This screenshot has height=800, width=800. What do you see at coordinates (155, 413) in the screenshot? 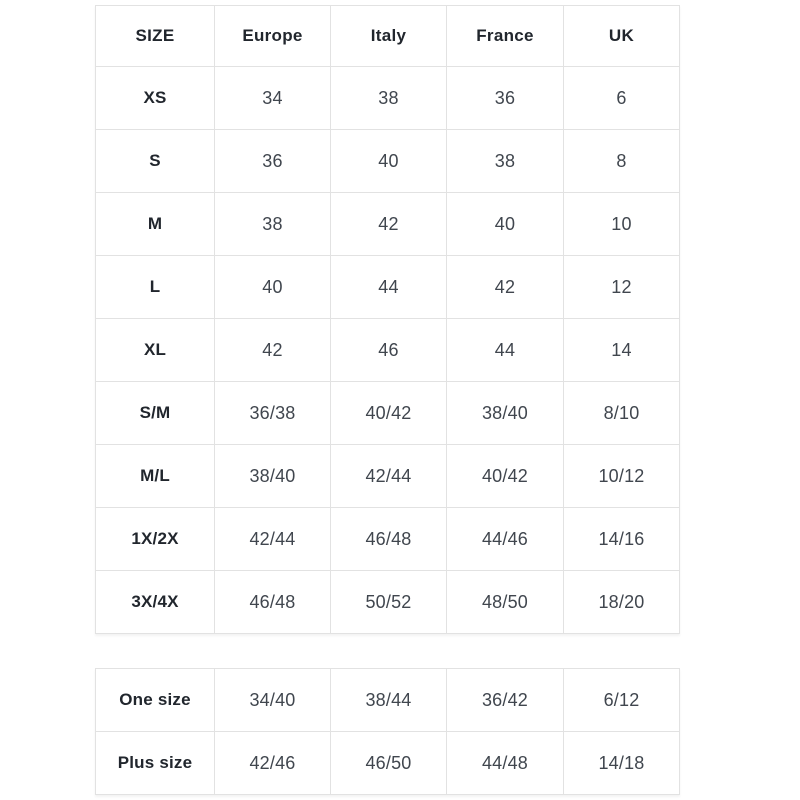
I see `size-label-cell: S/M` at bounding box center [155, 413].